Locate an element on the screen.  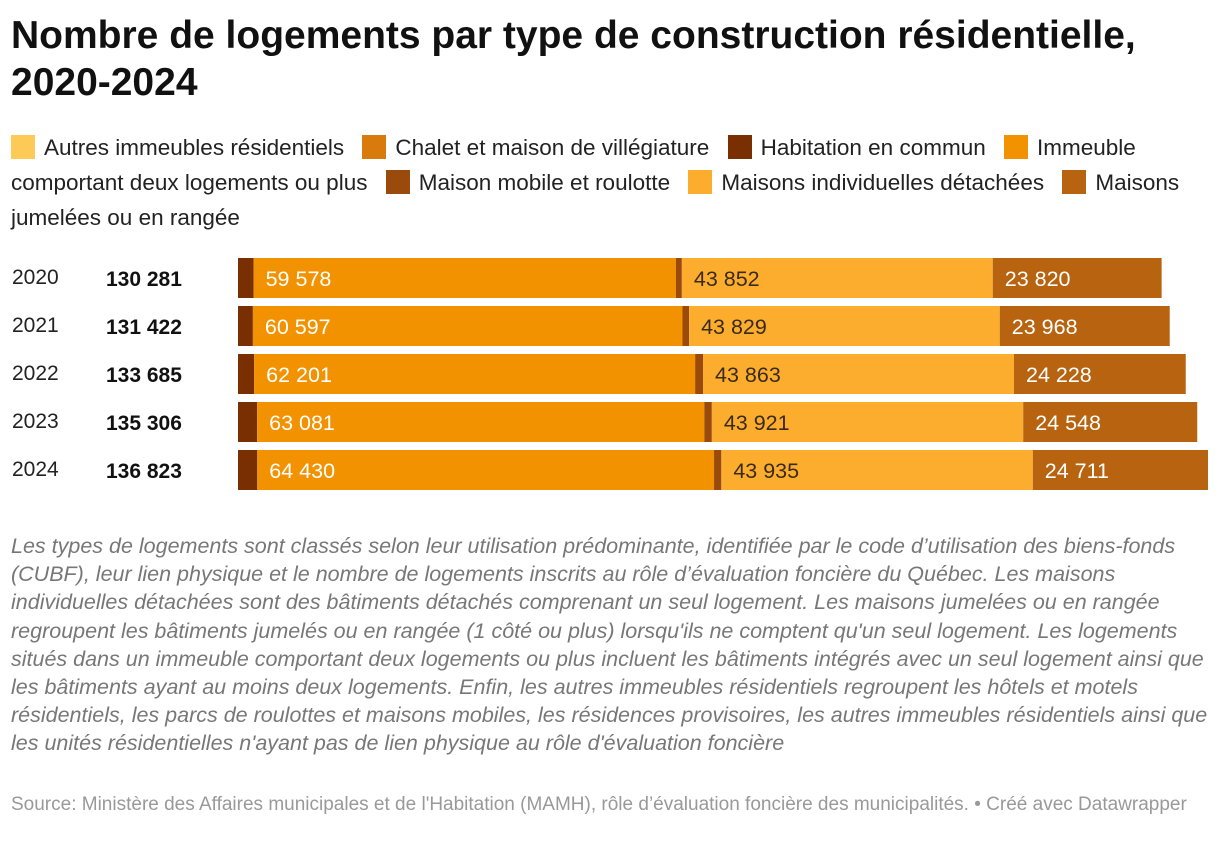
legend-item-autres: Autres immeubles résidentiels is located at coordinates (177, 147).